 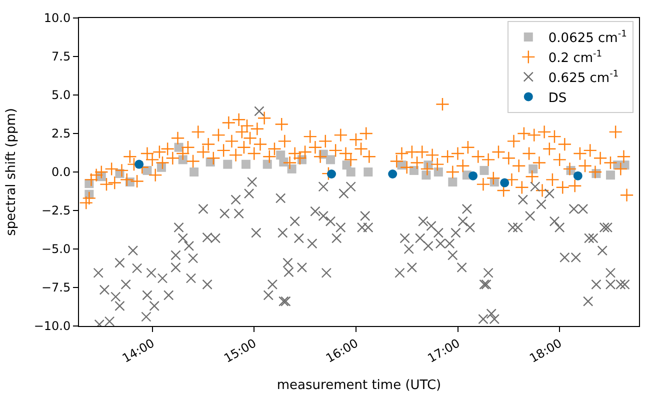 I want to click on legend-label: DS, so click(x=557, y=98).